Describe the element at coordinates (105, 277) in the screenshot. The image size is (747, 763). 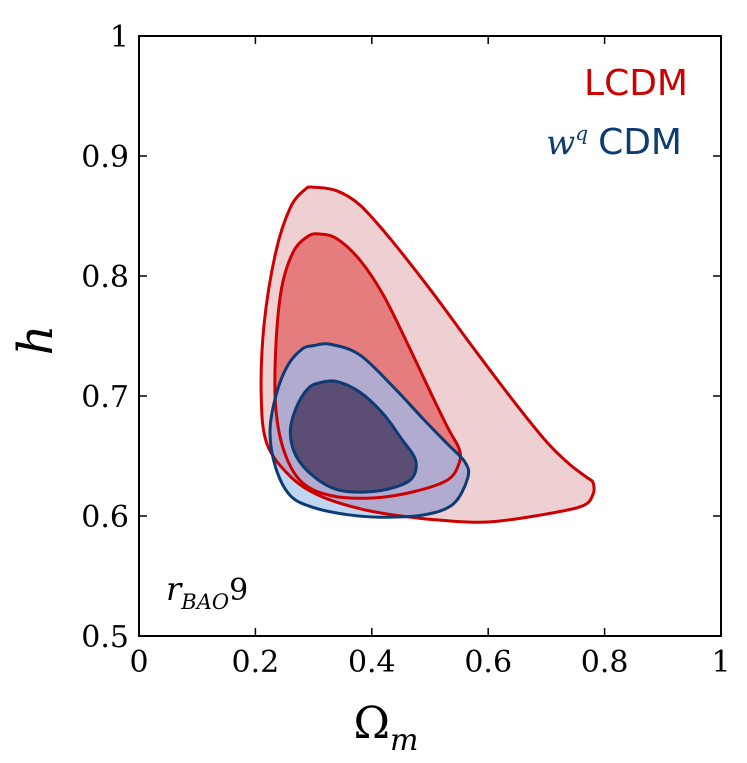
I see `y-tick-label: 0.8` at that location.